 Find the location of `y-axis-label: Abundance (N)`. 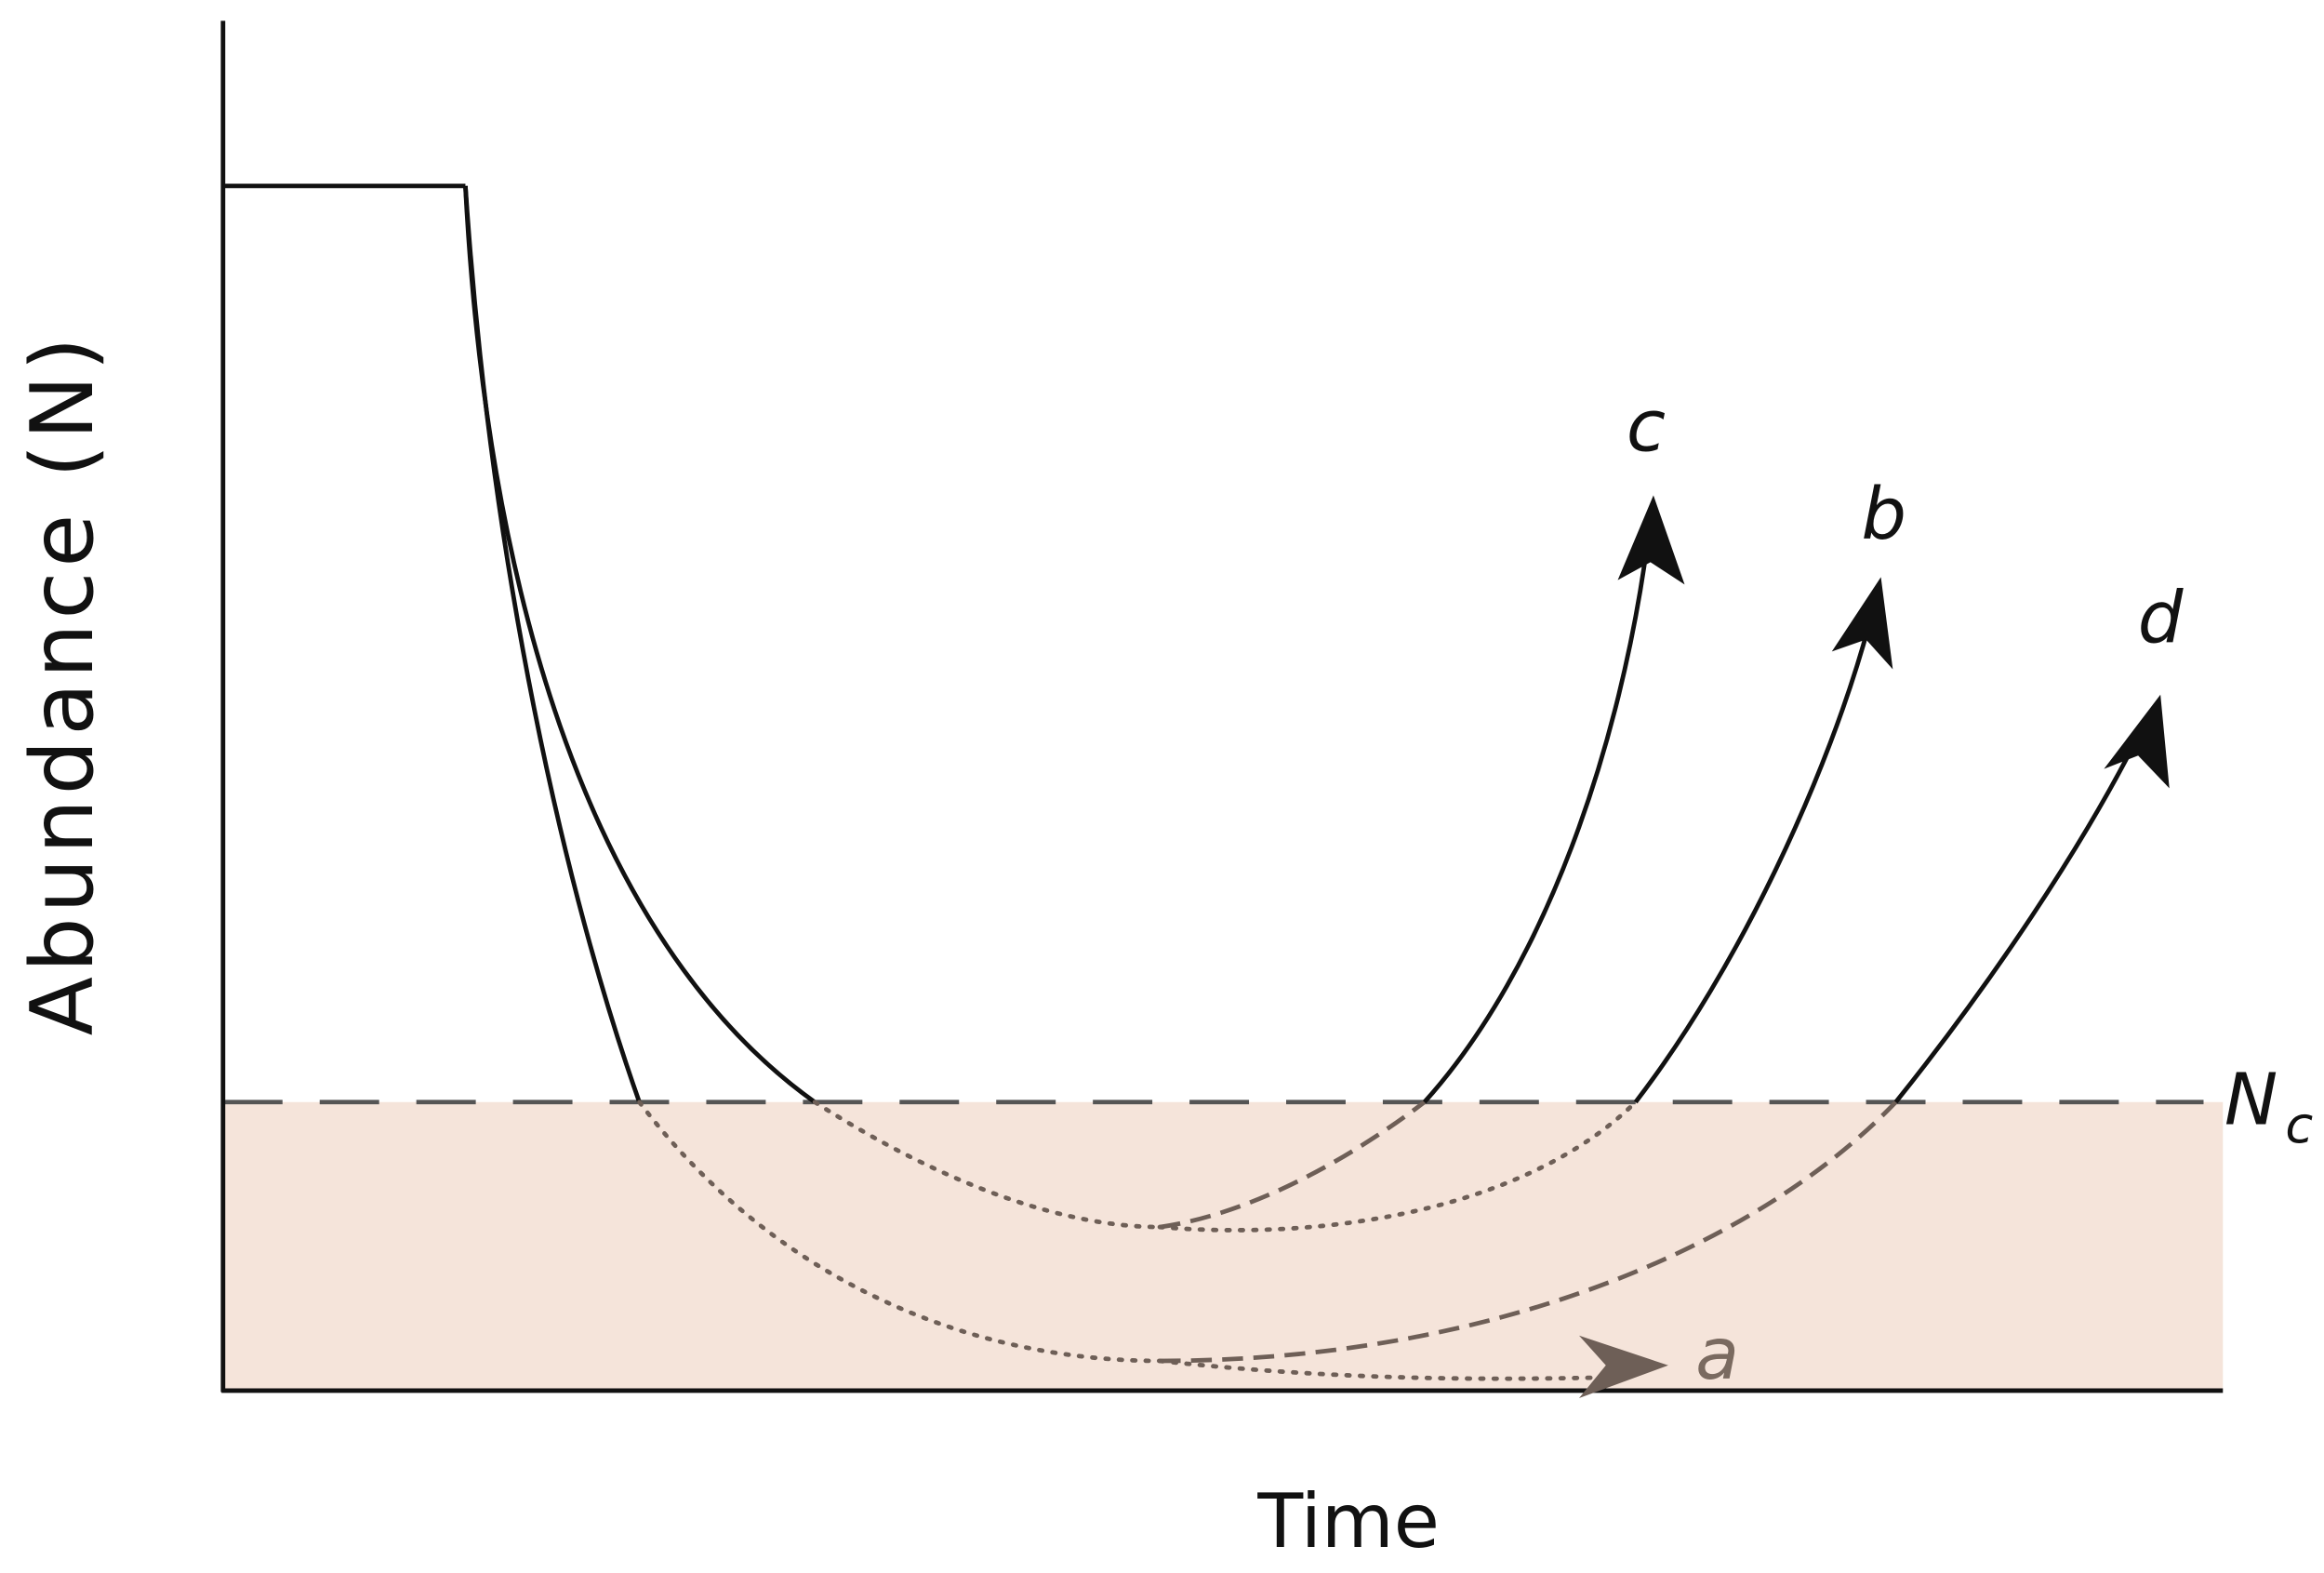

y-axis-label: Abundance (N) is located at coordinates (63, 684).